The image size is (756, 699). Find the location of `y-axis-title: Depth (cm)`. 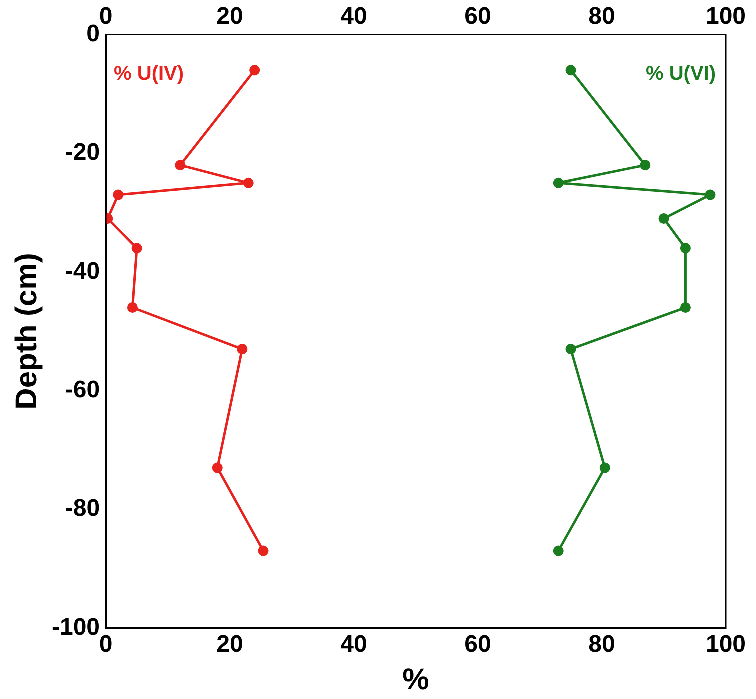

y-axis-title: Depth (cm) is located at coordinates (27, 331).